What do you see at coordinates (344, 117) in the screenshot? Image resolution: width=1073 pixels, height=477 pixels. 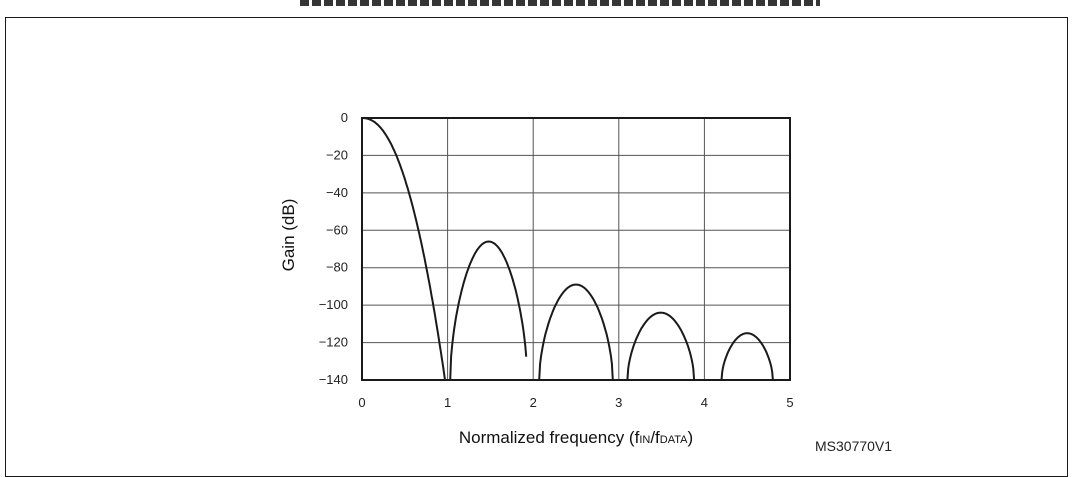 I see `y-tick-label: 0` at bounding box center [344, 117].